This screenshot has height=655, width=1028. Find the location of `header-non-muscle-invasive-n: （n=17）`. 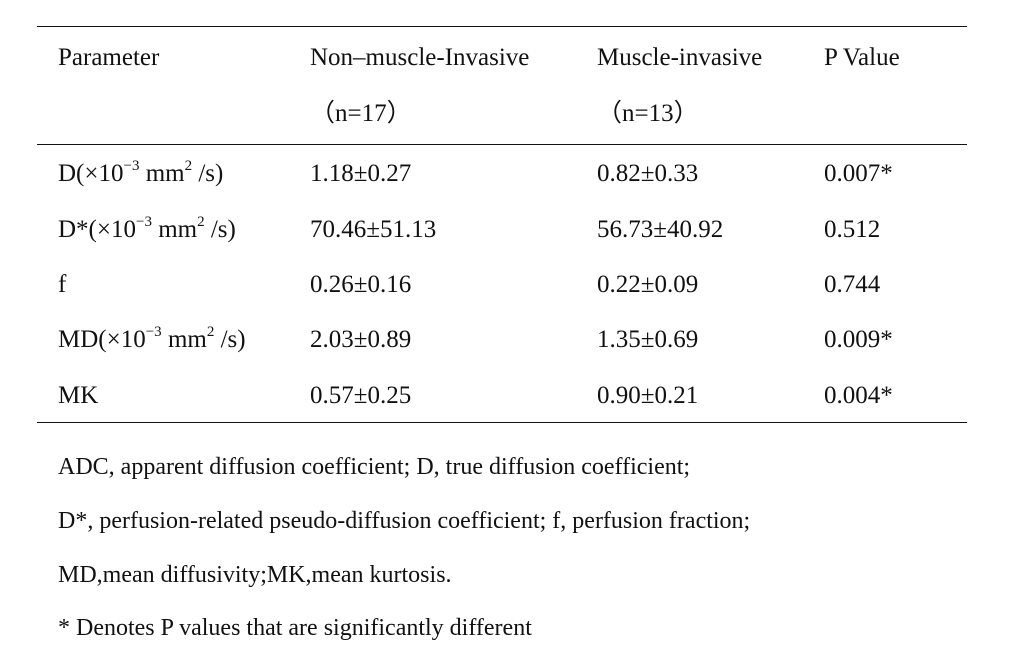

header-non-muscle-invasive-n: （n=17） is located at coordinates (361, 113).